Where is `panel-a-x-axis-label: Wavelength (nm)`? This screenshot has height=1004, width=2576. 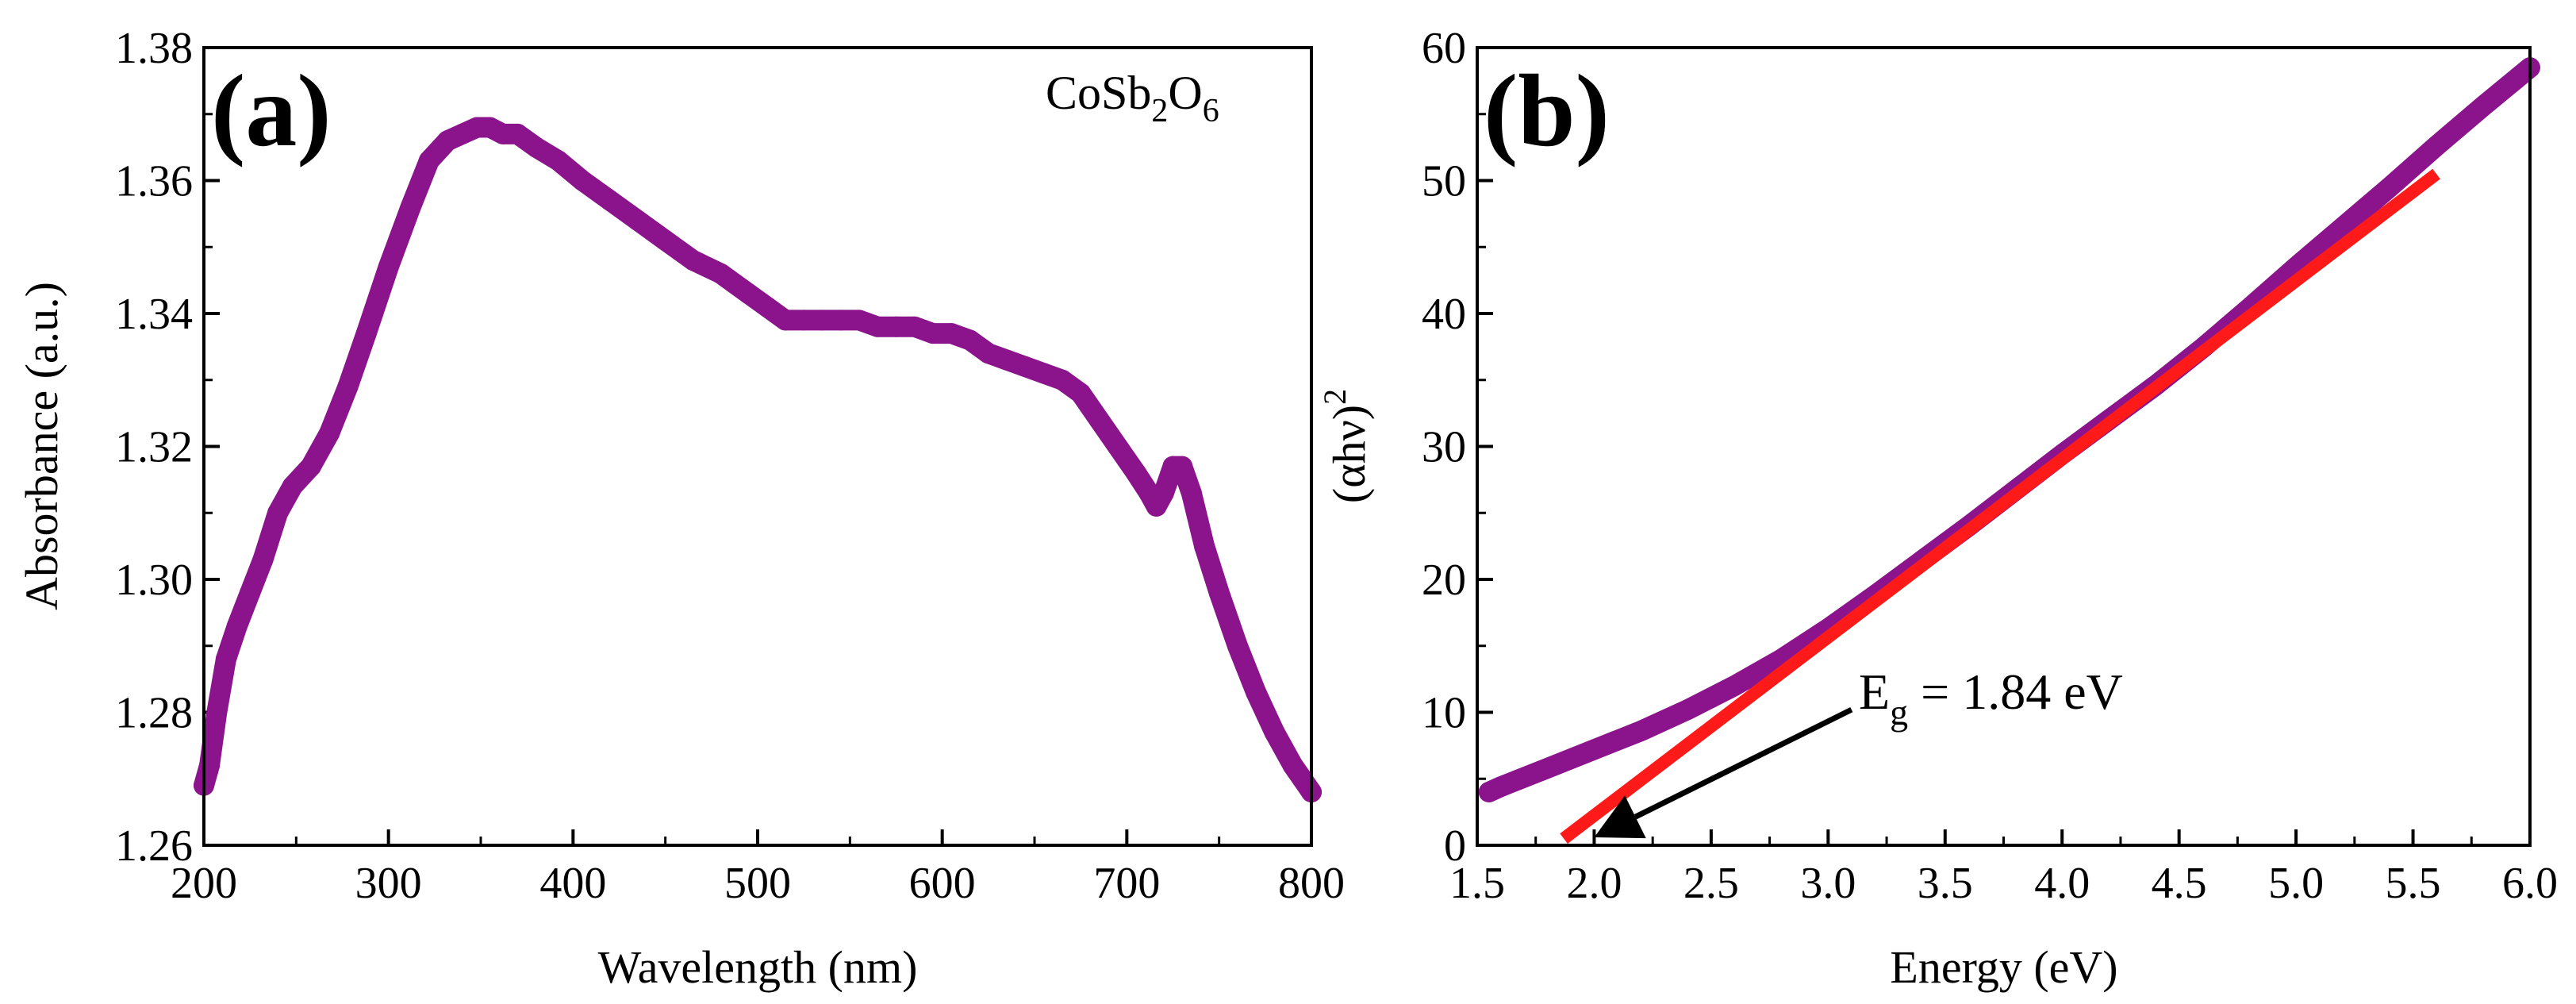
panel-a-x-axis-label: Wavelength (nm) is located at coordinates (758, 967).